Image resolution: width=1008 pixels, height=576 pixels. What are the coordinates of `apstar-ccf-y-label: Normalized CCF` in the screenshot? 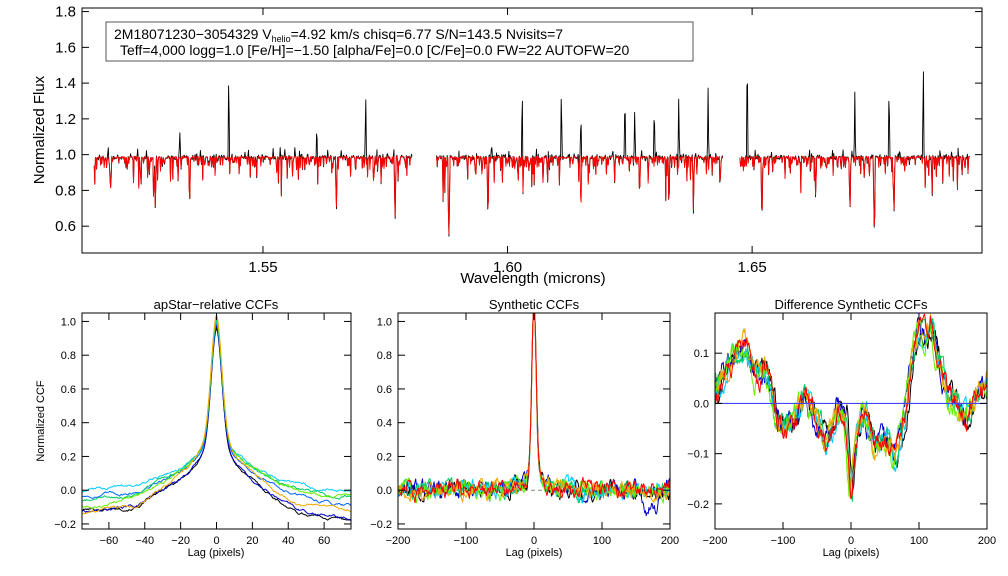 It's located at (41, 421).